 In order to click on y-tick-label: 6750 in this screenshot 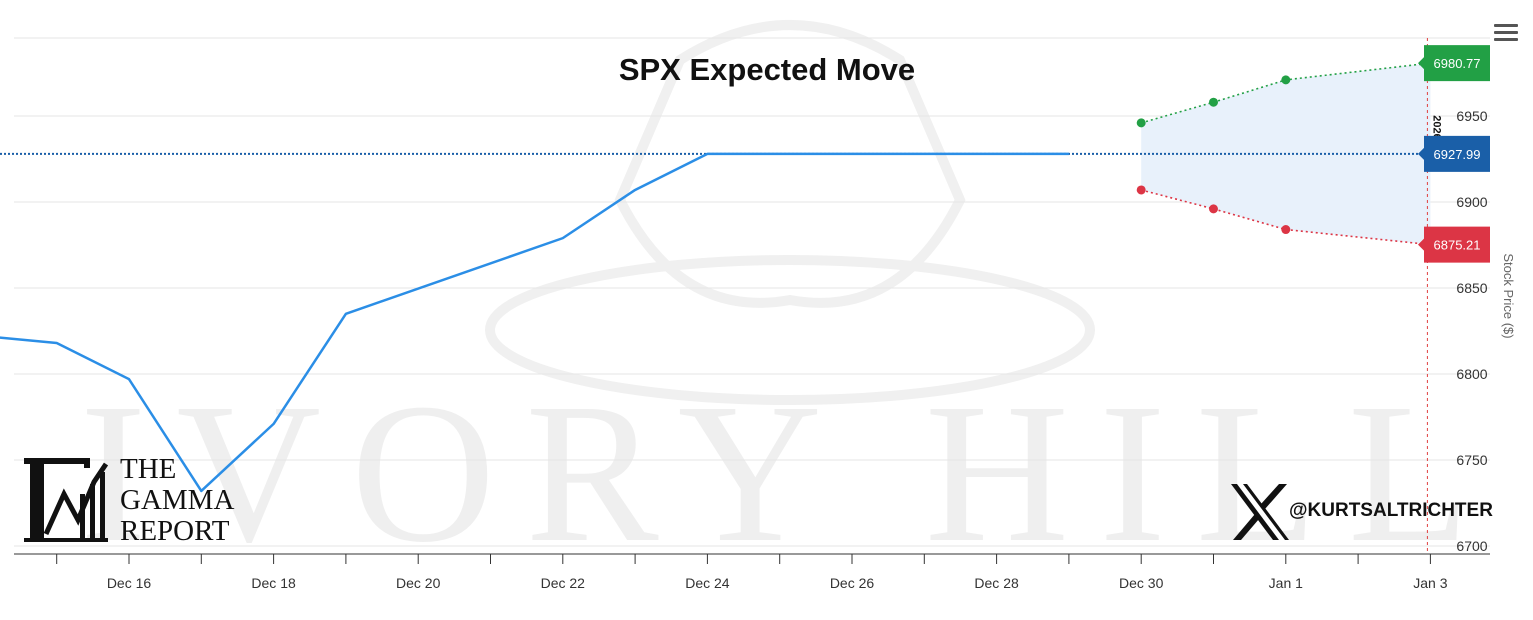, I will do `click(1471, 460)`.